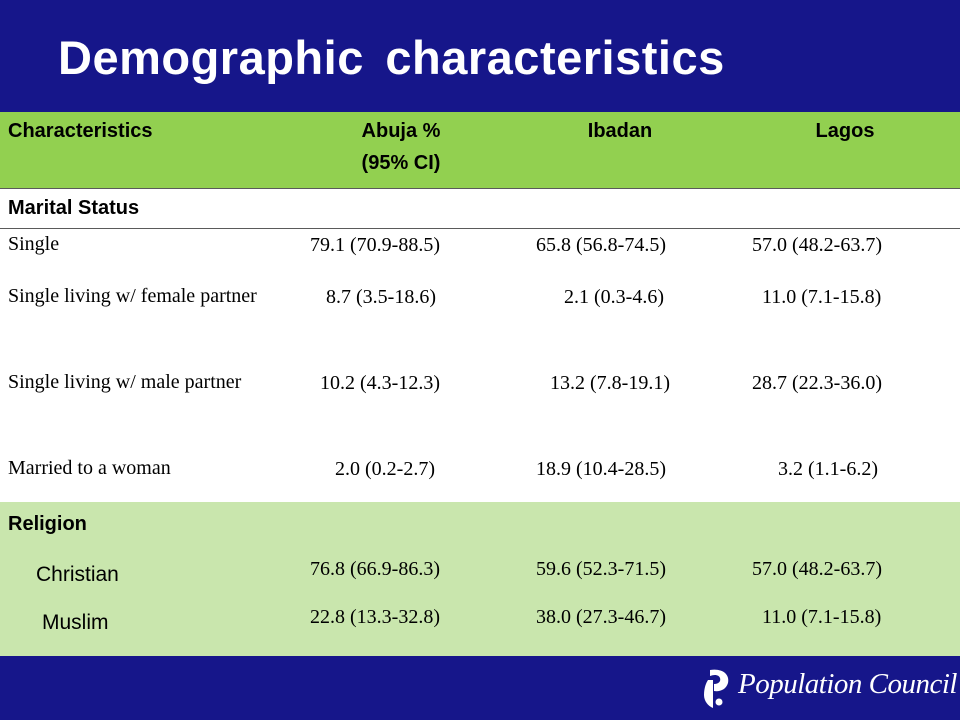  What do you see at coordinates (132, 296) in the screenshot?
I see `row-label: Single living w/ female partner` at bounding box center [132, 296].